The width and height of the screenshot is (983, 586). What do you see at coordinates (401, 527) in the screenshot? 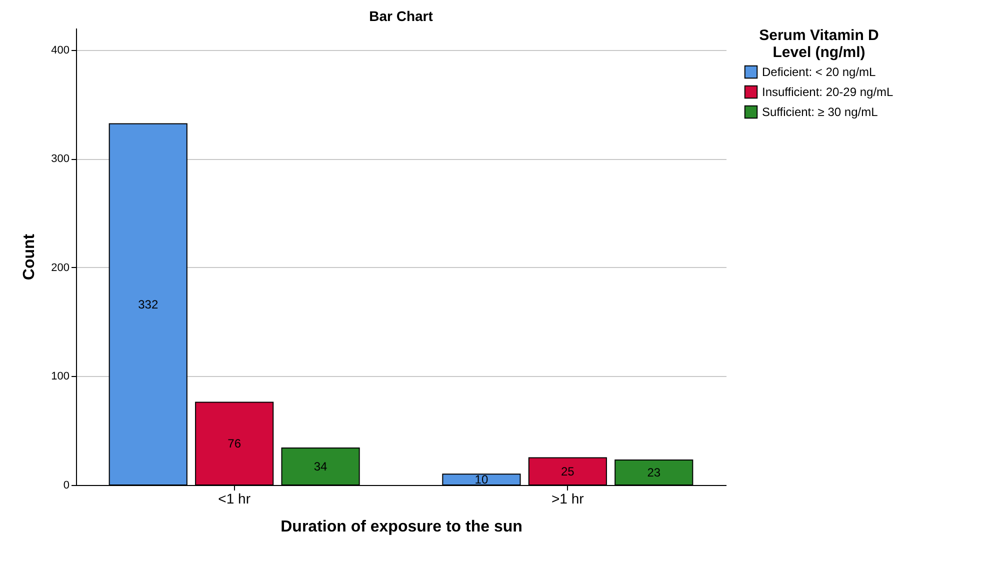
I see `x-axis-title: Duration of exposure to the sun` at bounding box center [401, 527].